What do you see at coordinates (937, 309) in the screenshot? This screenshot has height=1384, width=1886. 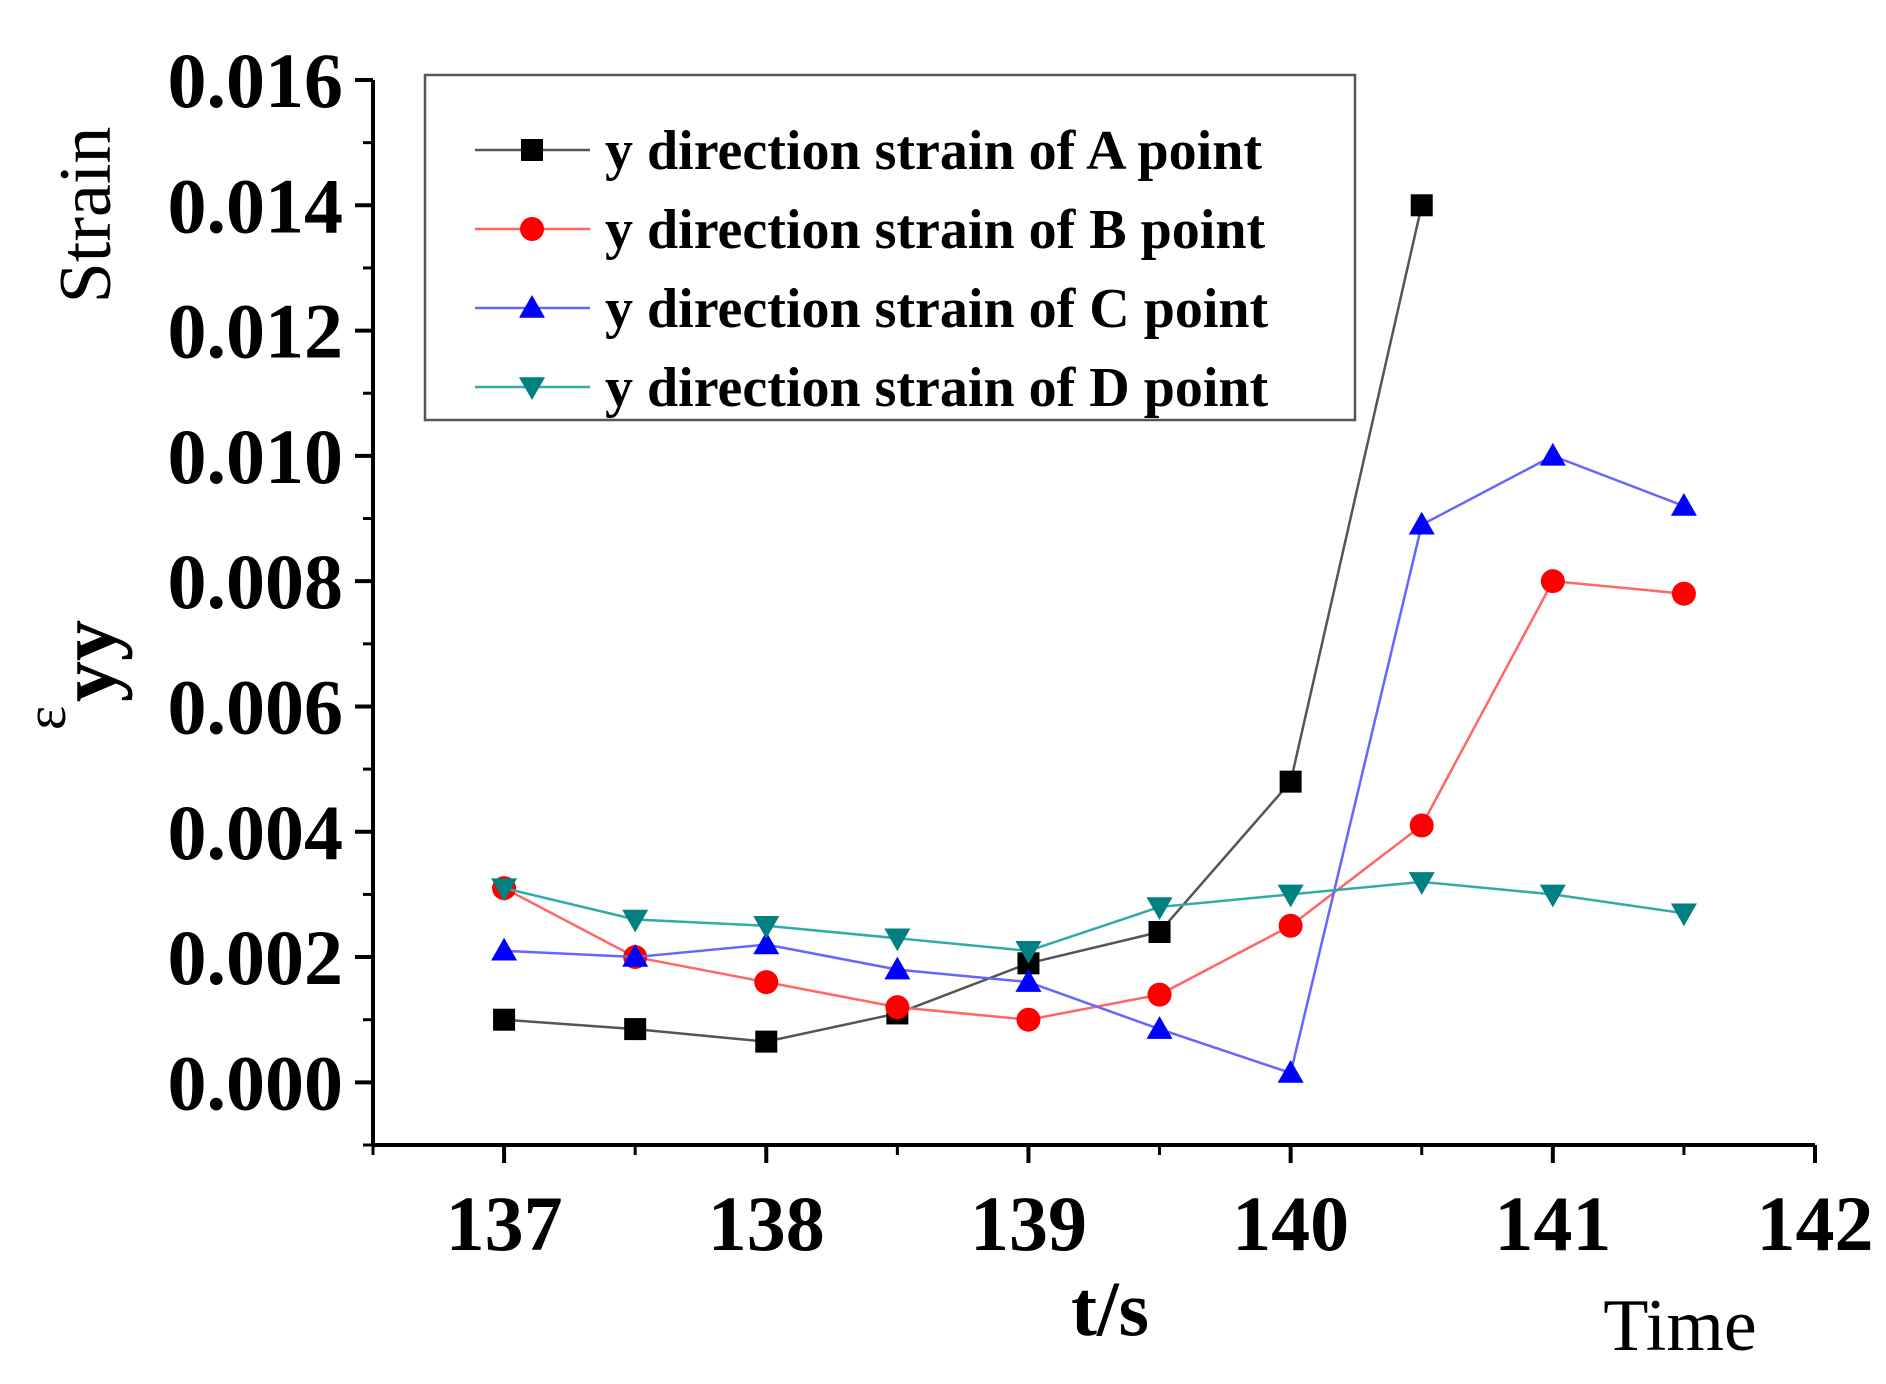 I see `legend-label: y direction strain of C point` at bounding box center [937, 309].